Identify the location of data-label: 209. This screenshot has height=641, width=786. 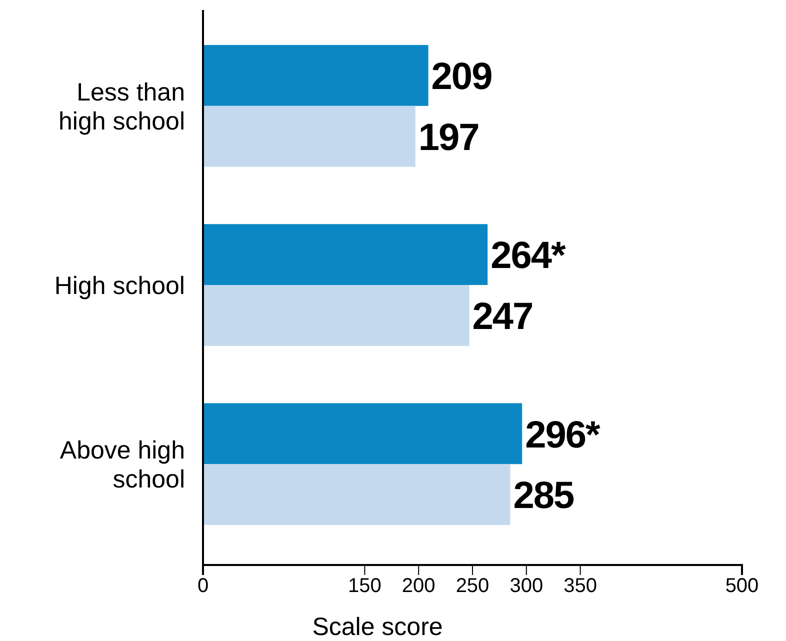
(461, 77).